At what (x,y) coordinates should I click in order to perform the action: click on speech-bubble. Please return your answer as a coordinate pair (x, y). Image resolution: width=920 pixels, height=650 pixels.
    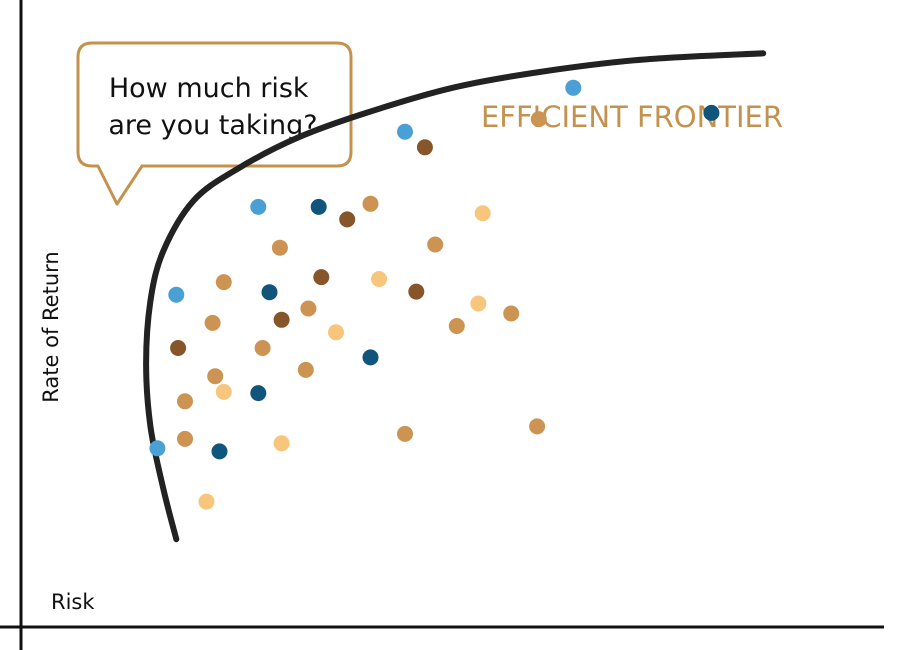
    Looking at the image, I should click on (214, 123).